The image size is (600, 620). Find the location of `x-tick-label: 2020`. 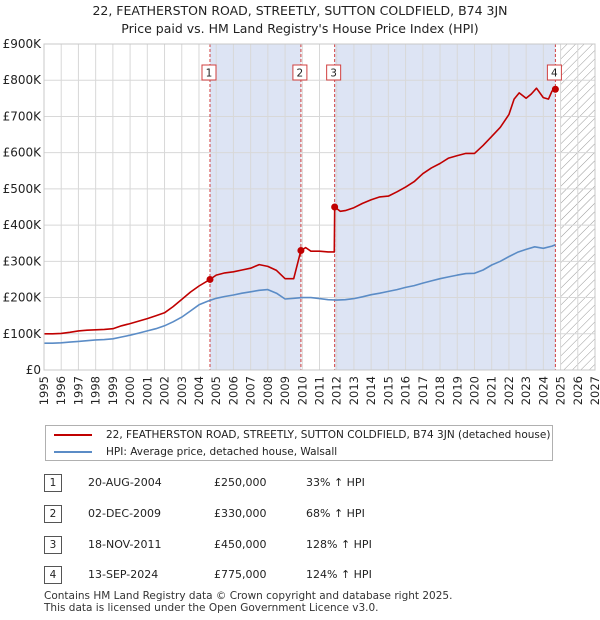

x-tick-label: 2020 is located at coordinates (474, 390).